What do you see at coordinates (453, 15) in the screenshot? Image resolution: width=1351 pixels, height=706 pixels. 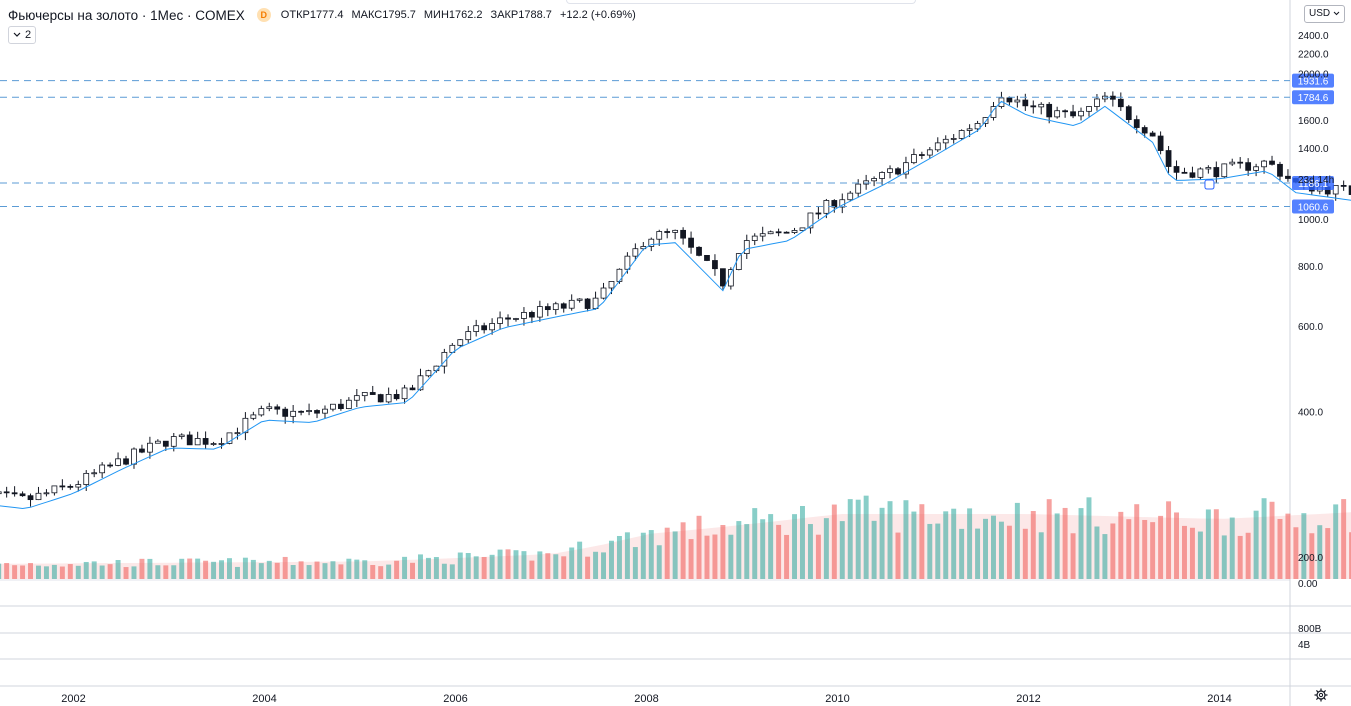 I see `ohlc-low: МИН1762.2` at bounding box center [453, 15].